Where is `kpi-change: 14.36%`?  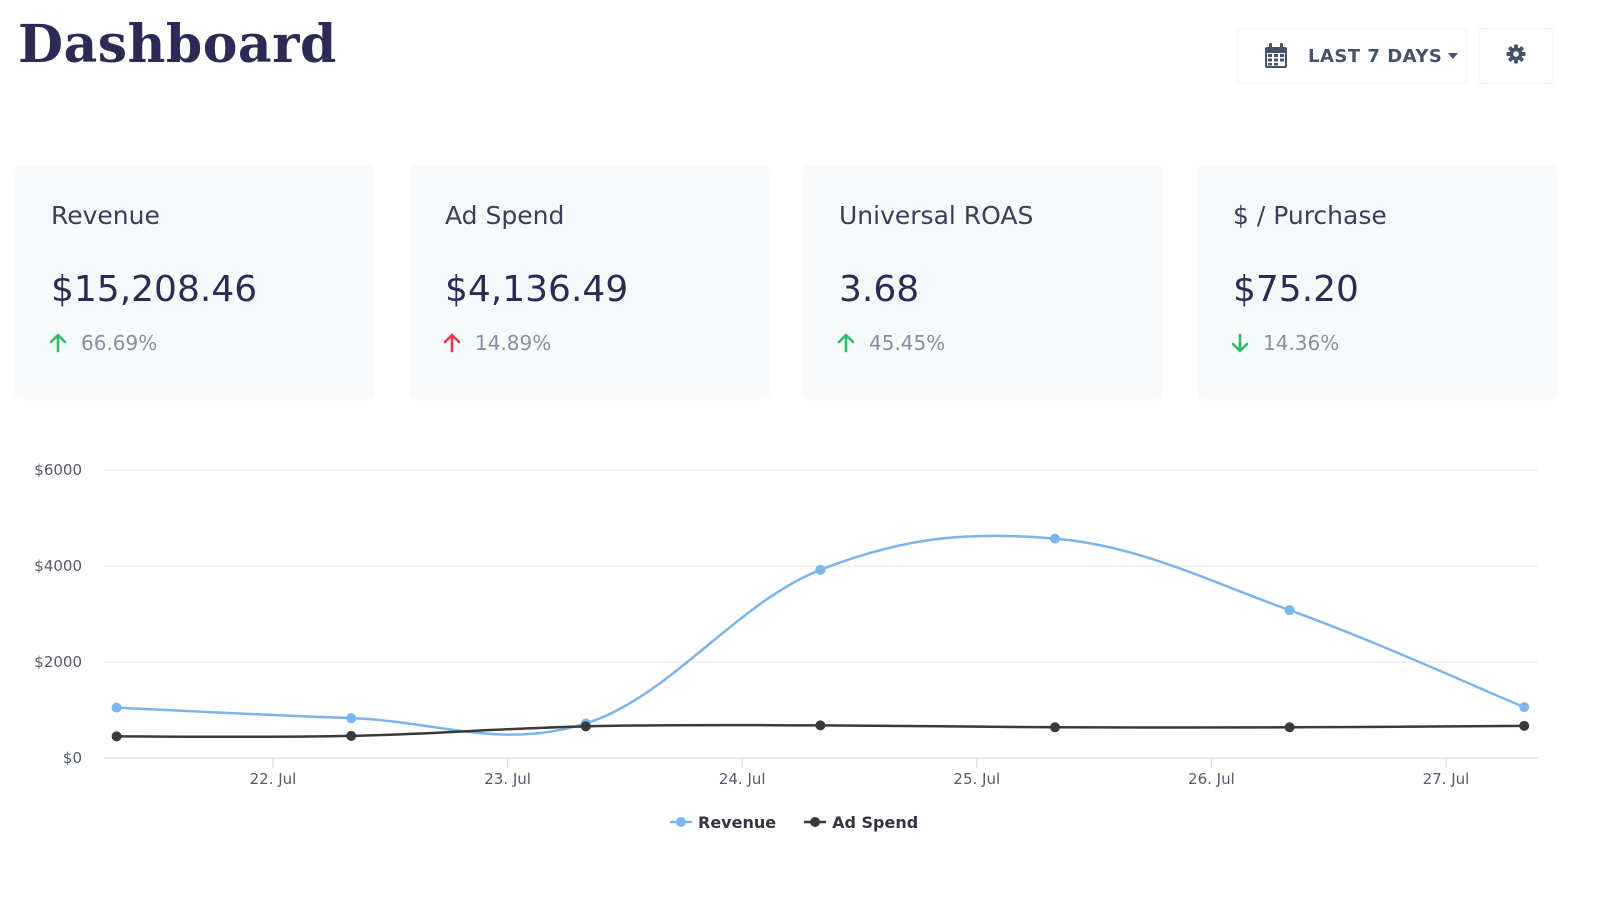 kpi-change: 14.36% is located at coordinates (1285, 343).